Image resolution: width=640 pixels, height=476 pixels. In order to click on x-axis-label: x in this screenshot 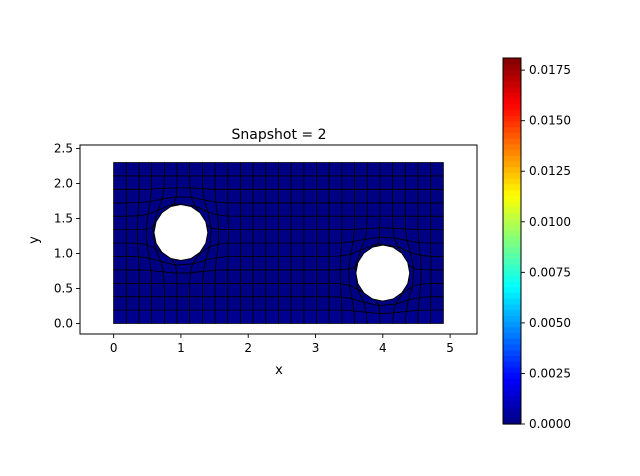, I will do `click(279, 370)`.